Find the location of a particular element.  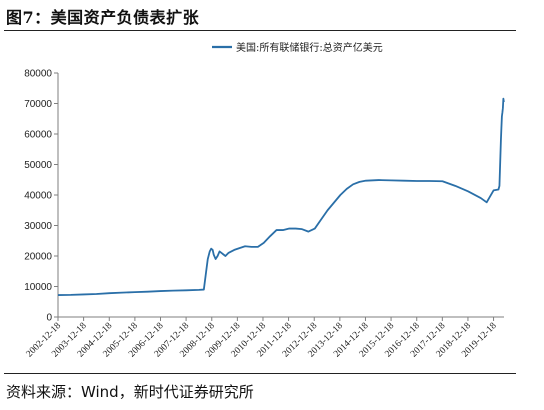

top-rule is located at coordinates (260, 30).